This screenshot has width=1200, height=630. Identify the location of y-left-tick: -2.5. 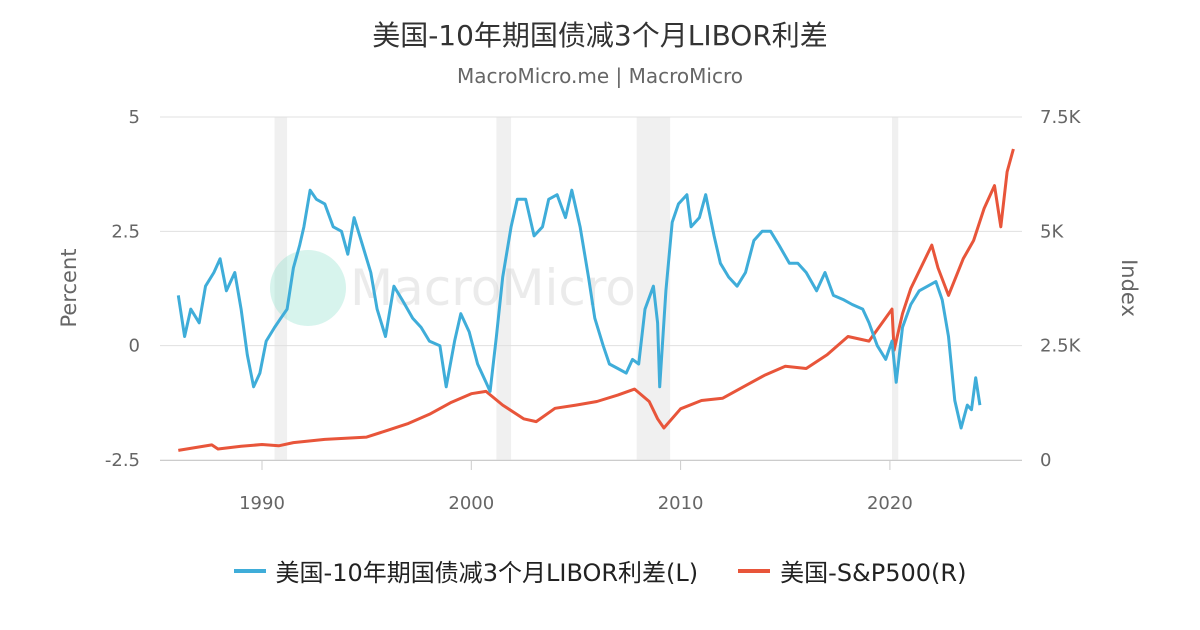
(122, 460).